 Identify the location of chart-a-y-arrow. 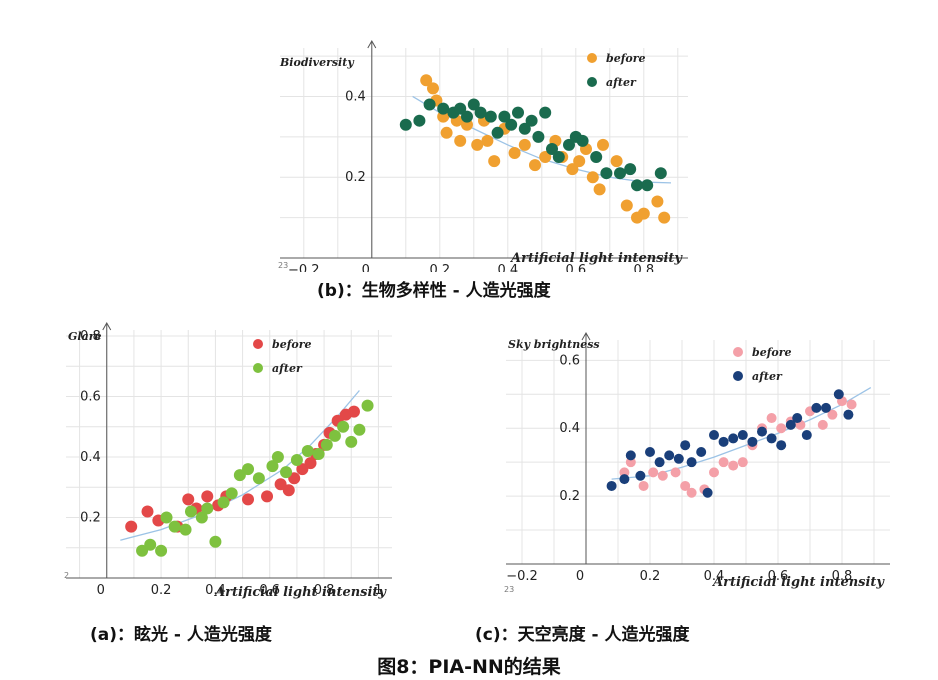
(107, 326).